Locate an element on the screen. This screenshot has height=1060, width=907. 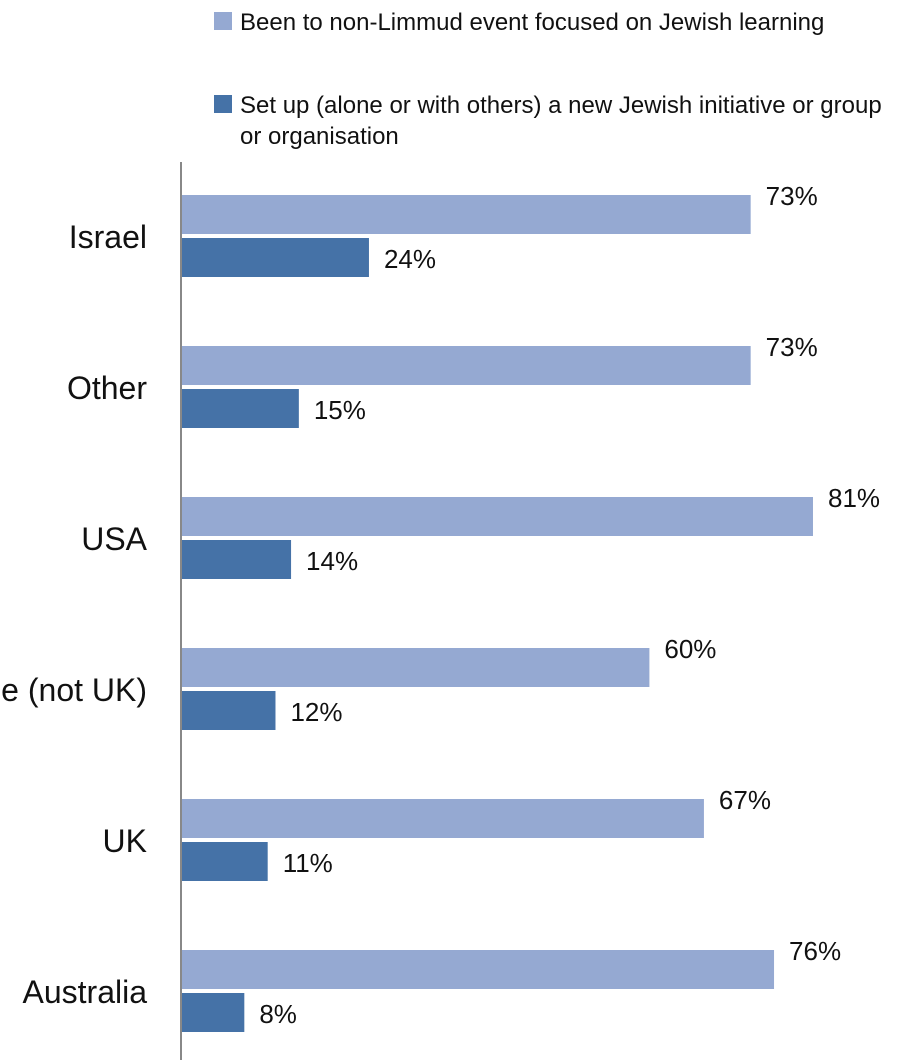
data-label-new-initiative-israel: 24% is located at coordinates (410, 259).